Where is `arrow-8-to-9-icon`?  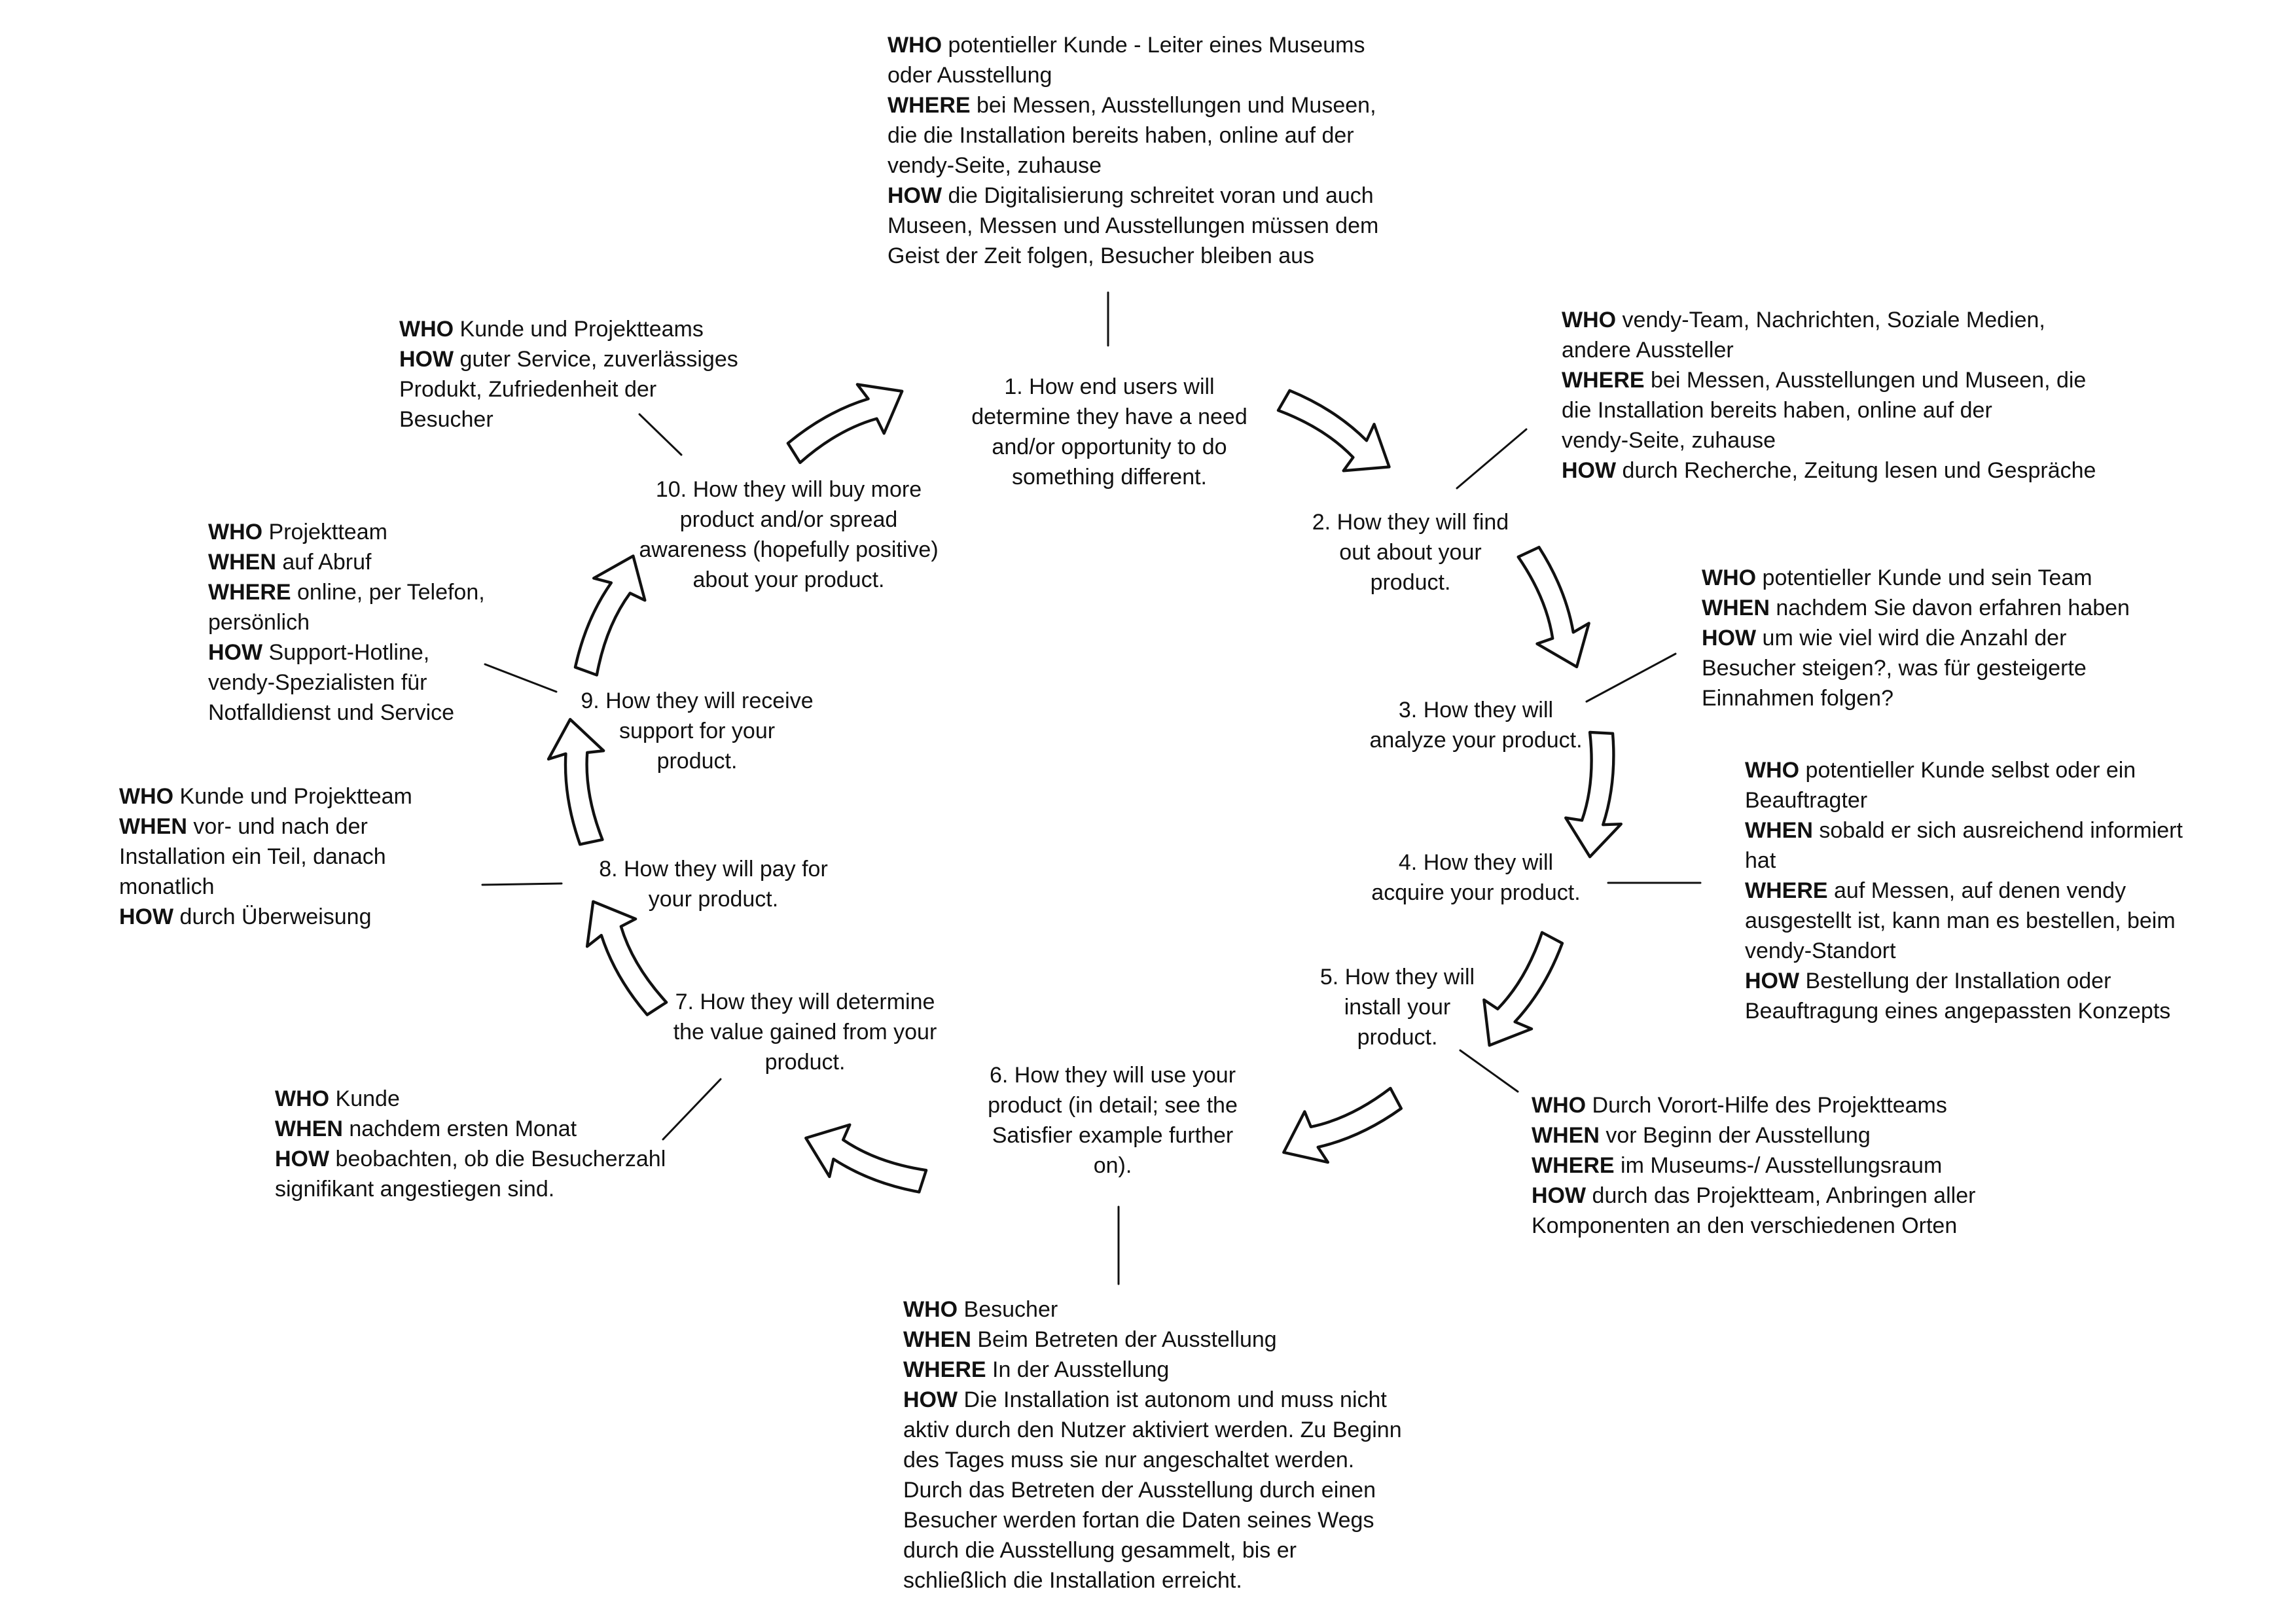 arrow-8-to-9-icon is located at coordinates (576, 782).